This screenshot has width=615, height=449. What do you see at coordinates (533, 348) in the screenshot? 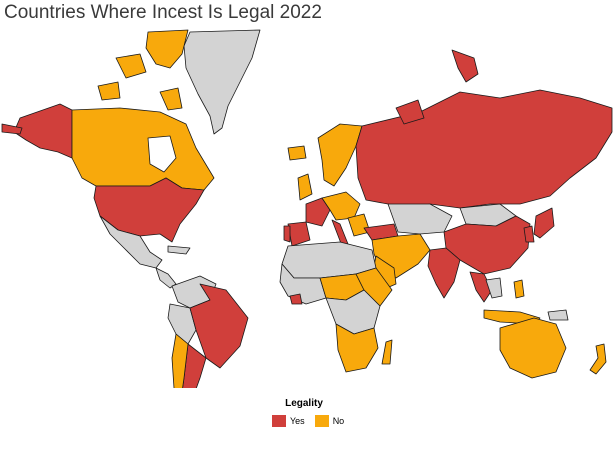
I see `australia` at bounding box center [533, 348].